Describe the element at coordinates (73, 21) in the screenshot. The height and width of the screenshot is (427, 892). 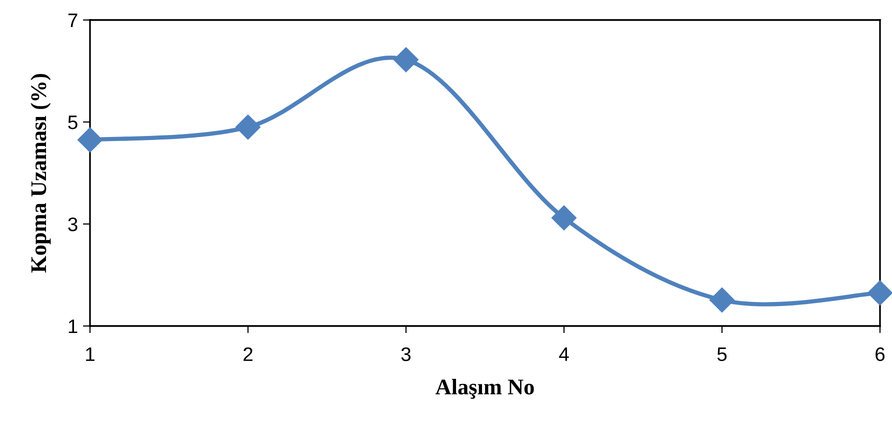
I see `y-tick-label: 7` at that location.